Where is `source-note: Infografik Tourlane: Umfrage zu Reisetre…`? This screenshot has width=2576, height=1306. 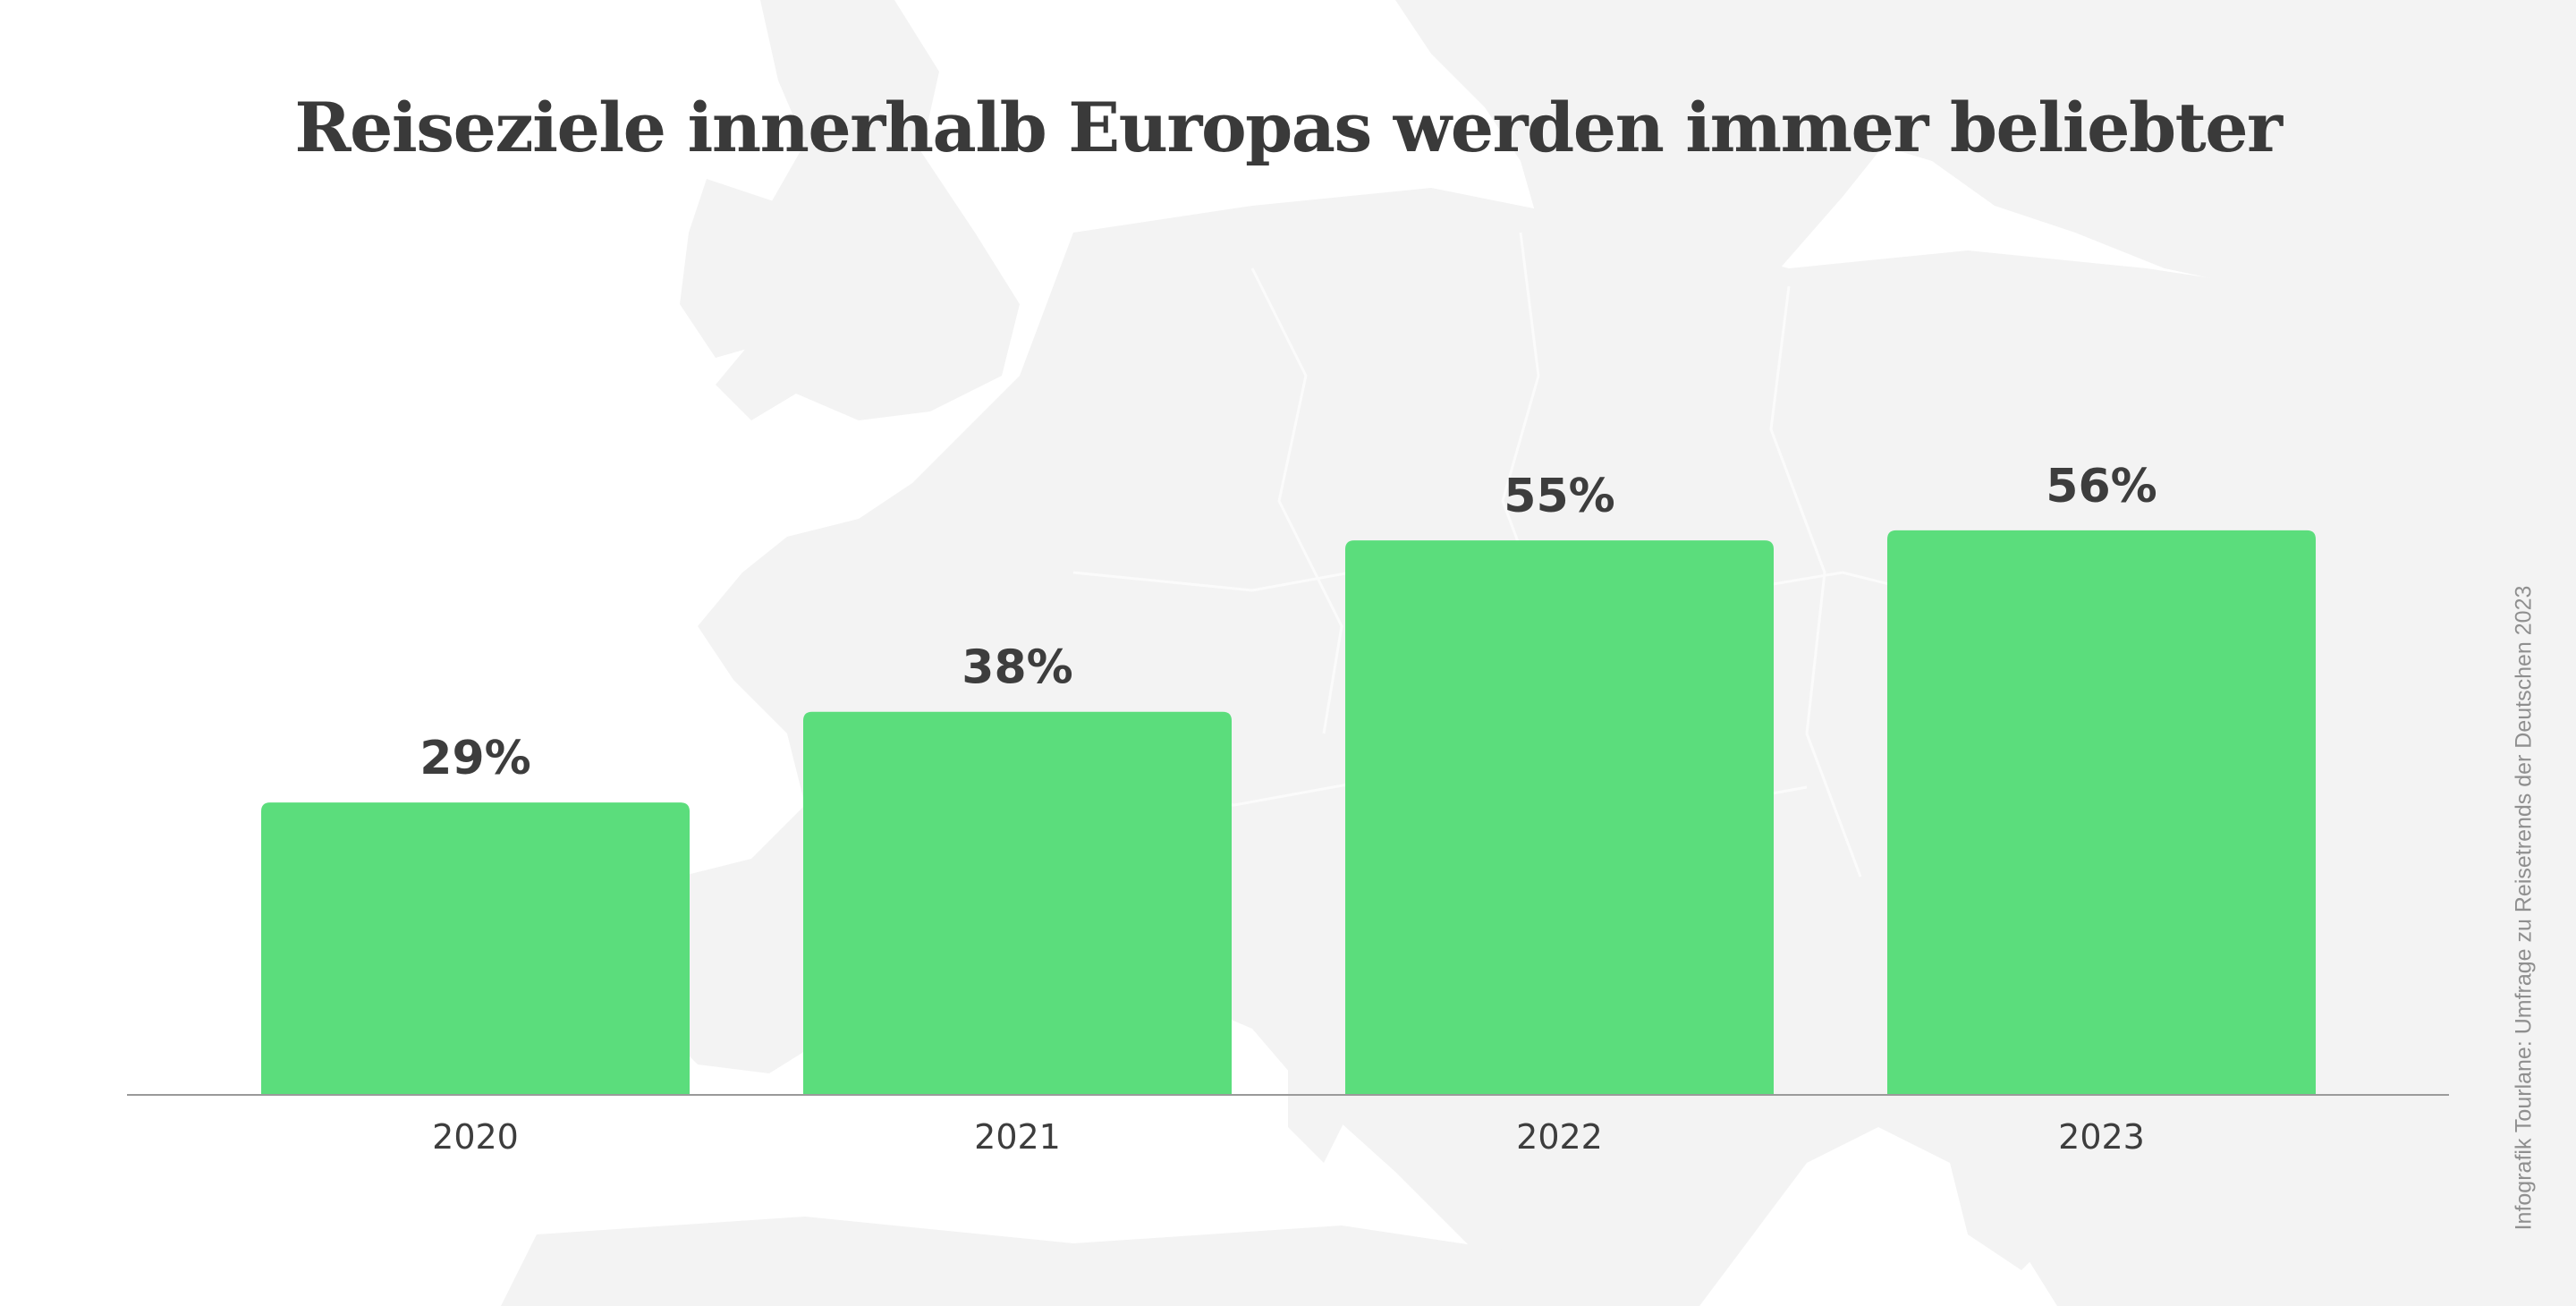
source-note: Infografik Tourlane: Umfrage zu Reisetre… is located at coordinates (2524, 908).